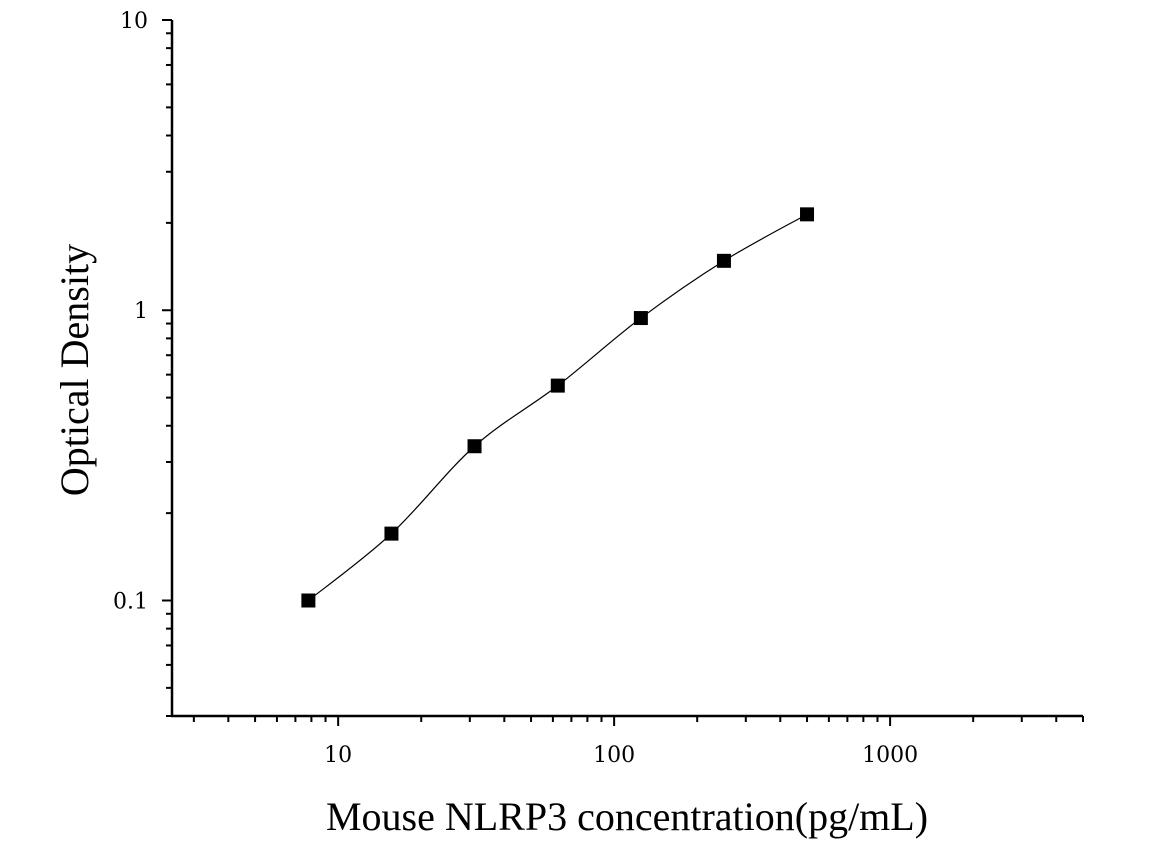  What do you see at coordinates (141, 311) in the screenshot?
I see `y-tick-label: 1` at bounding box center [141, 311].